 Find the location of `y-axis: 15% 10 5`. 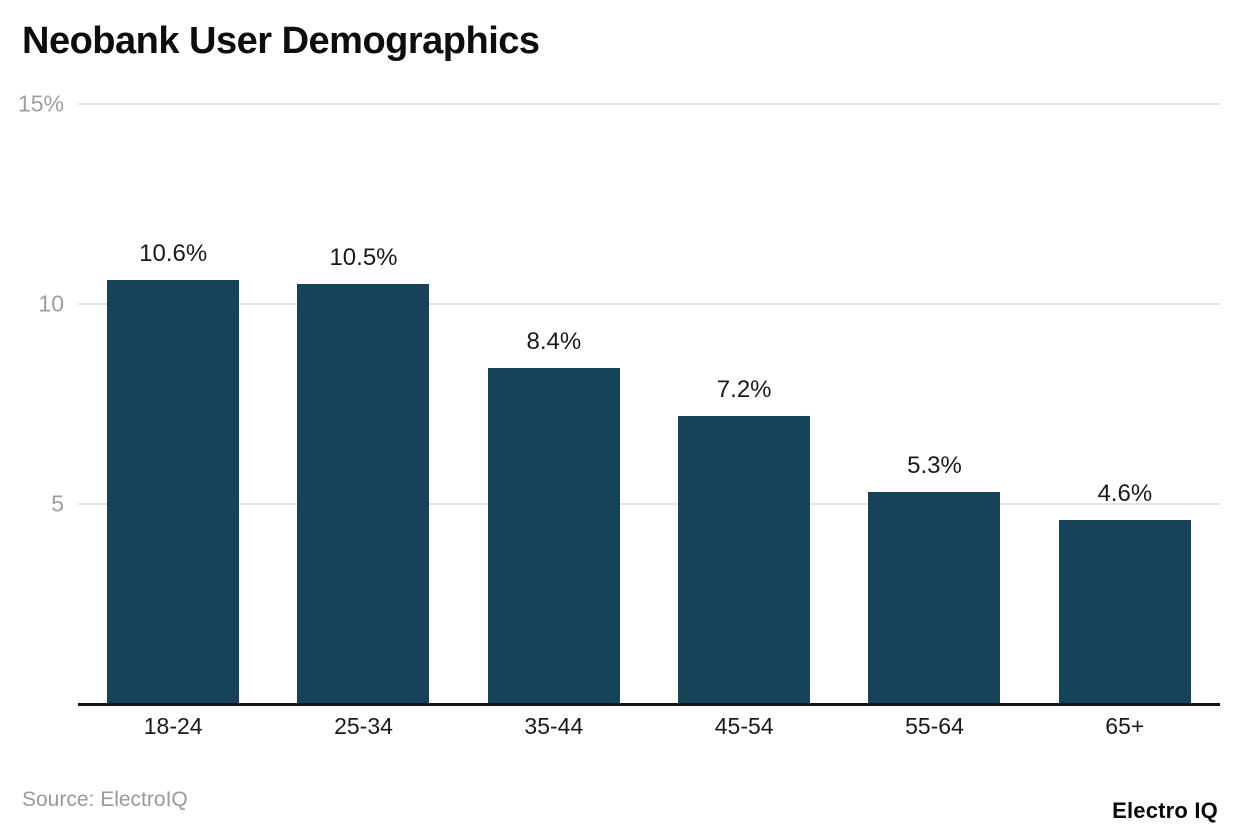

y-axis: 15% 10 5 is located at coordinates (32, 397).